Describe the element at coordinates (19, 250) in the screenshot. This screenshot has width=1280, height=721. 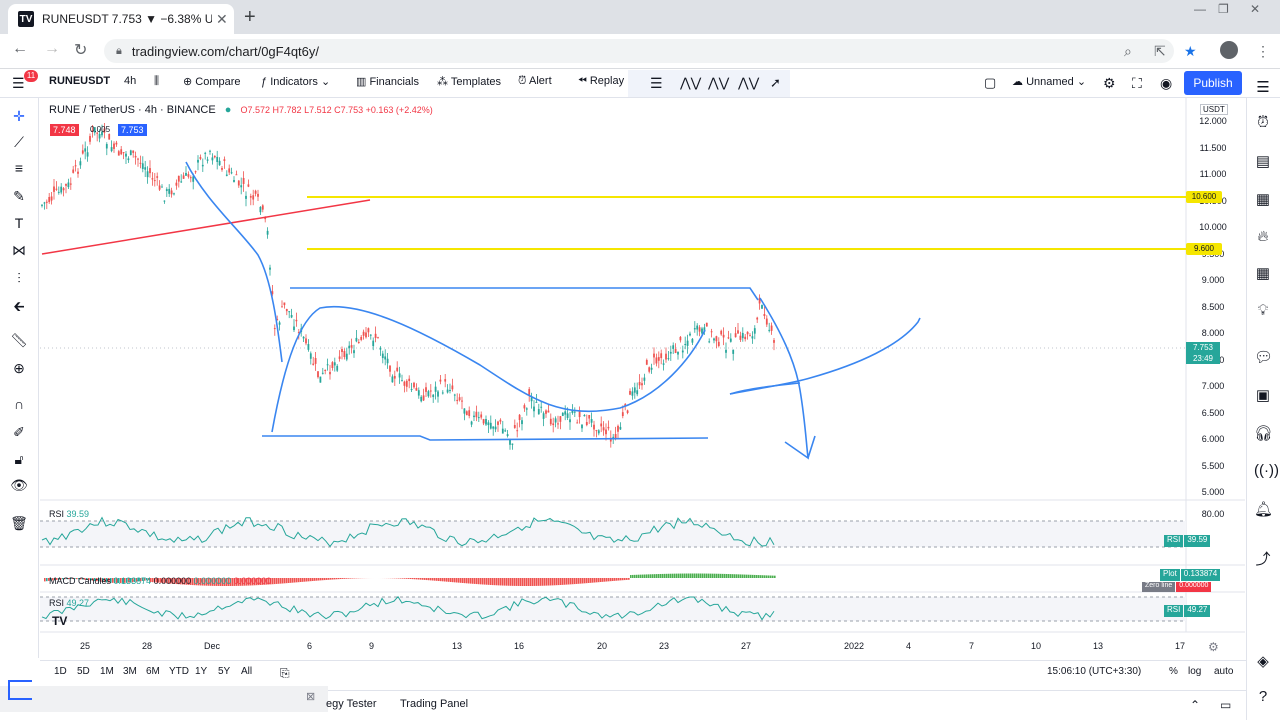
I see `pattern-icon: ⋈` at that location.